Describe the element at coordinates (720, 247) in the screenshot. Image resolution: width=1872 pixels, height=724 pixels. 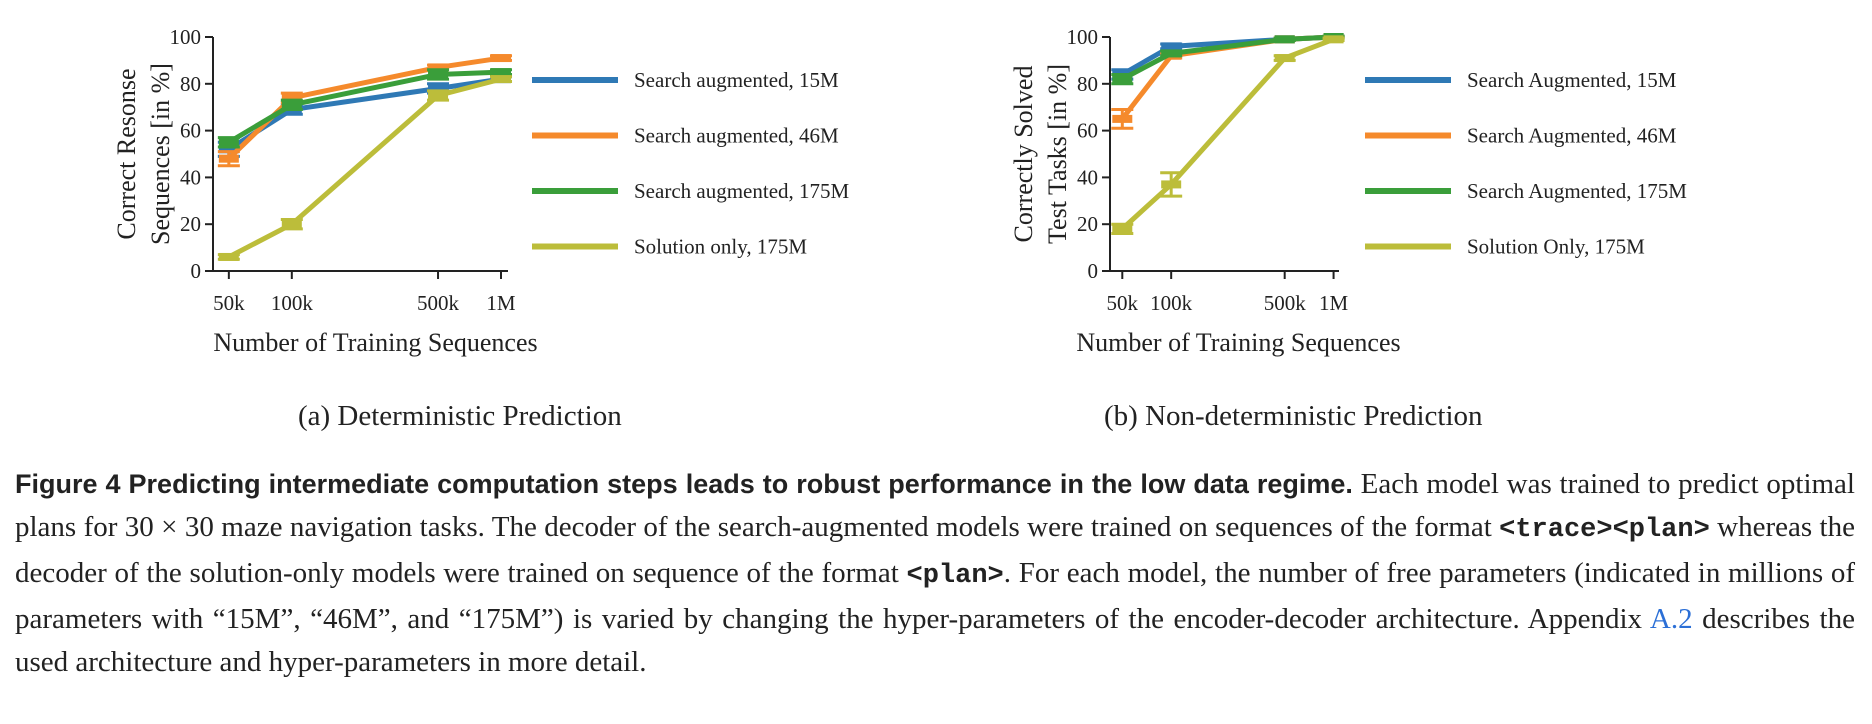
I see `legend-label: Solution only, 175M` at that location.